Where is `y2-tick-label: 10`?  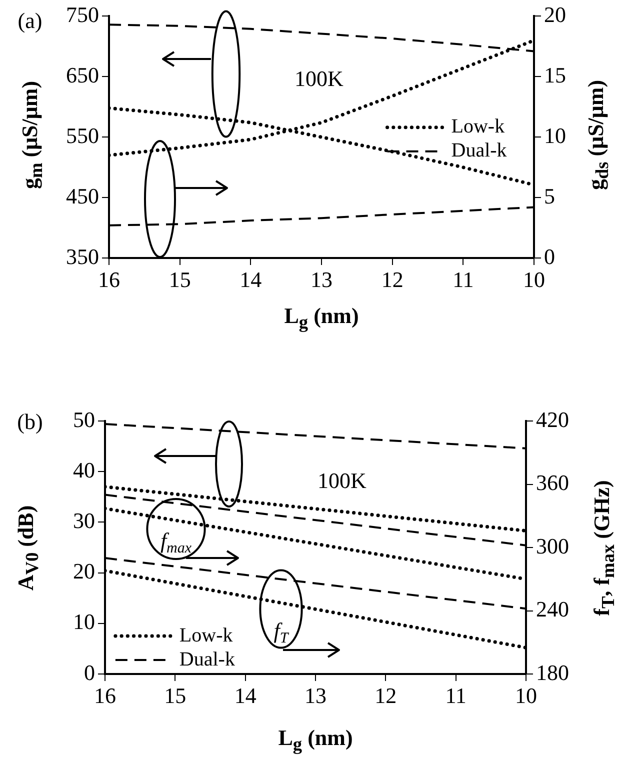 y2-tick-label: 10 is located at coordinates (555, 135).